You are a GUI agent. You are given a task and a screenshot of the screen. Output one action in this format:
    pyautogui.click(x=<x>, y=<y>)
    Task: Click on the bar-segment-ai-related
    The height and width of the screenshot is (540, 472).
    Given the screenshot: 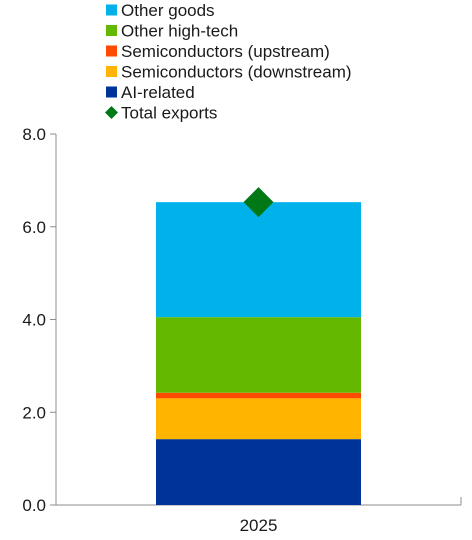 What is the action you would take?
    pyautogui.click(x=258, y=472)
    